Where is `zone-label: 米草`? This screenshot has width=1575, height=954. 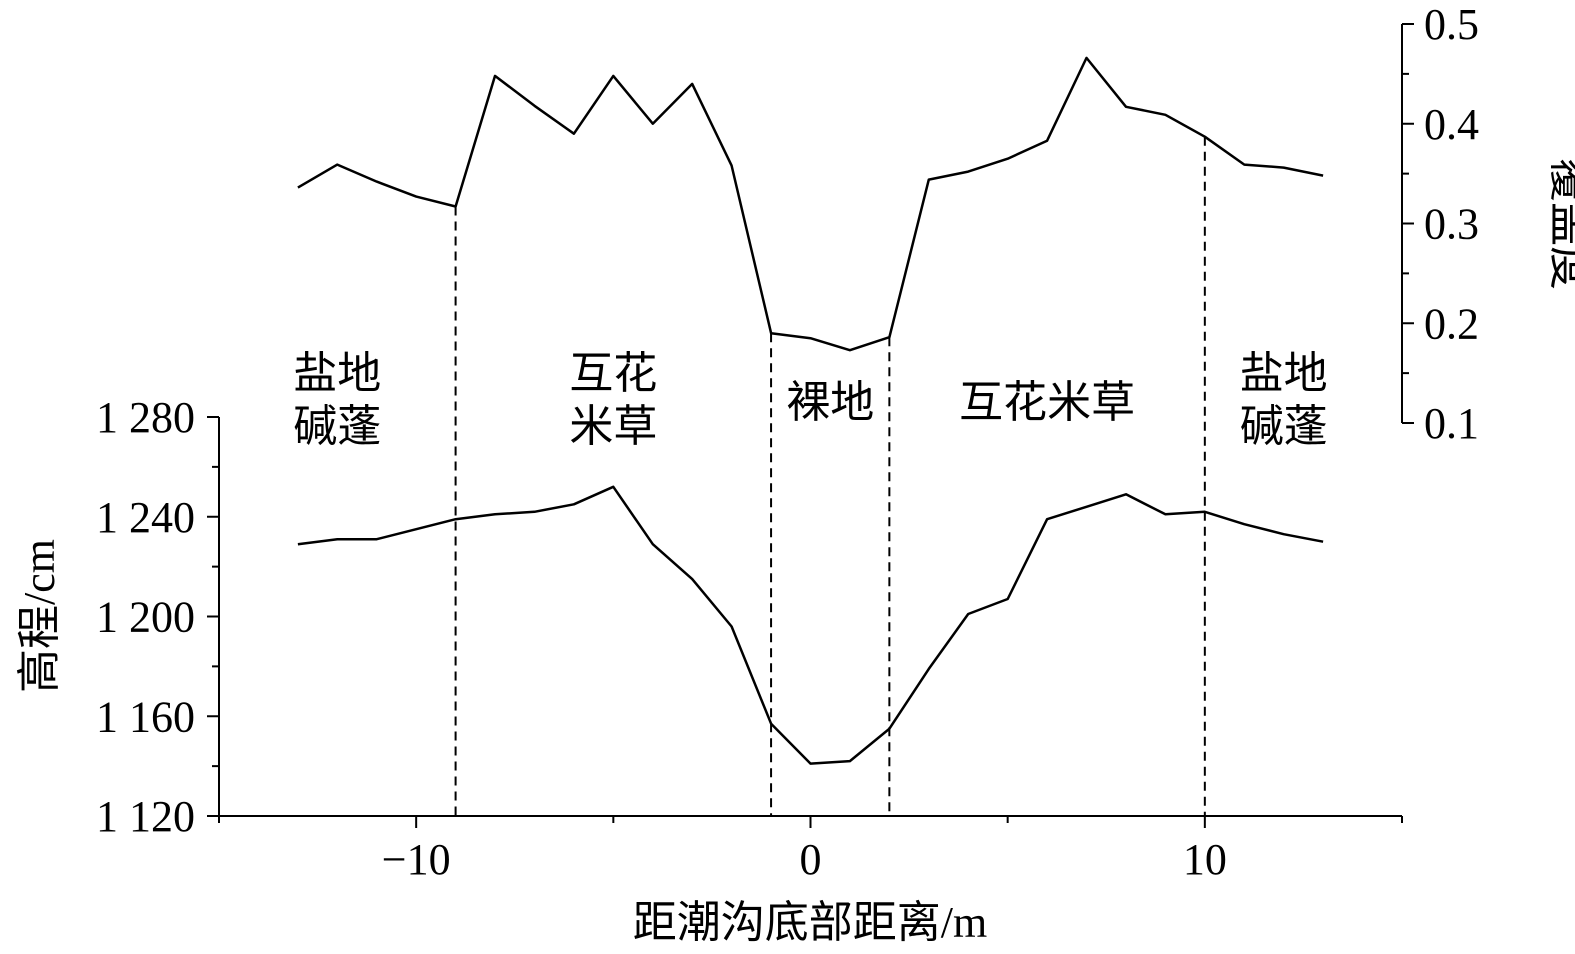 zone-label: 米草 is located at coordinates (613, 426).